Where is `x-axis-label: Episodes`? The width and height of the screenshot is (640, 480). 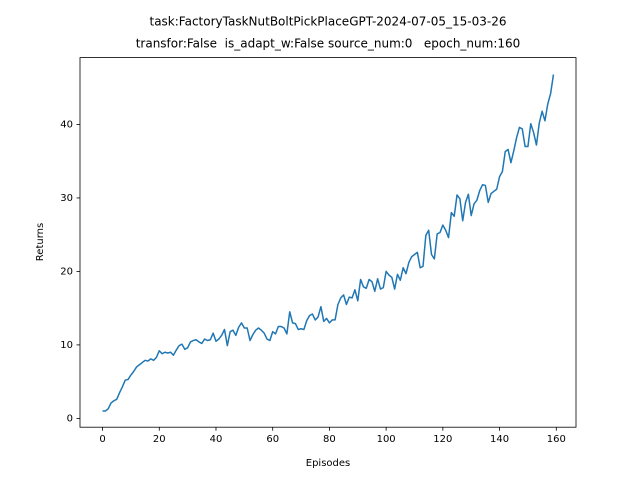 x-axis-label: Episodes is located at coordinates (328, 463).